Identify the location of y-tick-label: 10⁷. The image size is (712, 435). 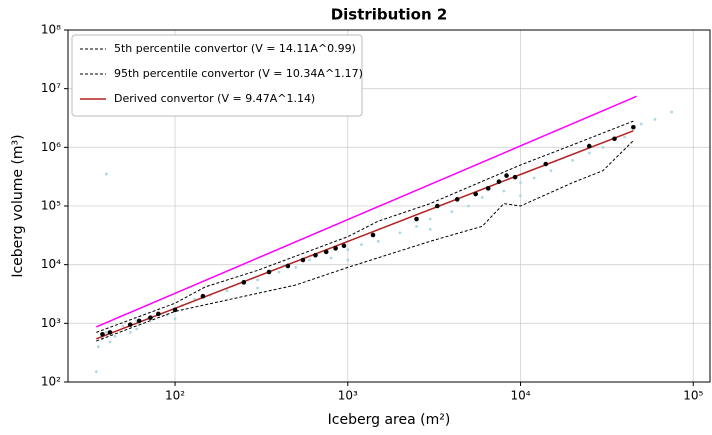
(51, 88).